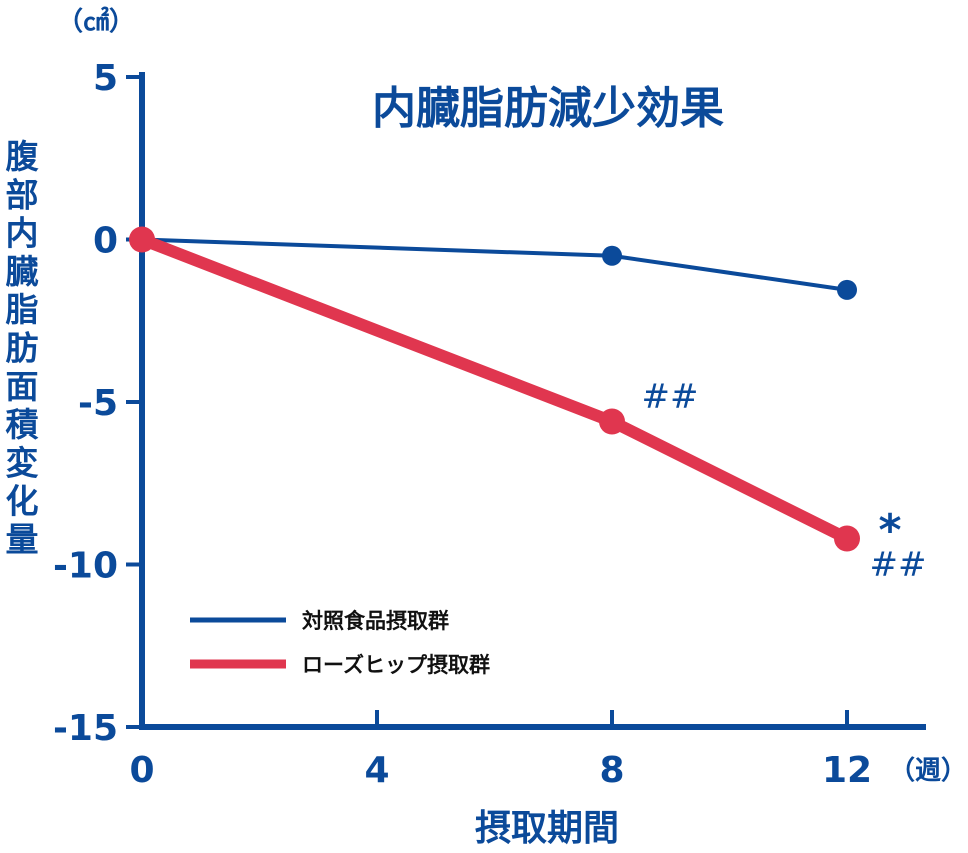  I want to click on y-axis-label-char: 内, so click(22, 233).